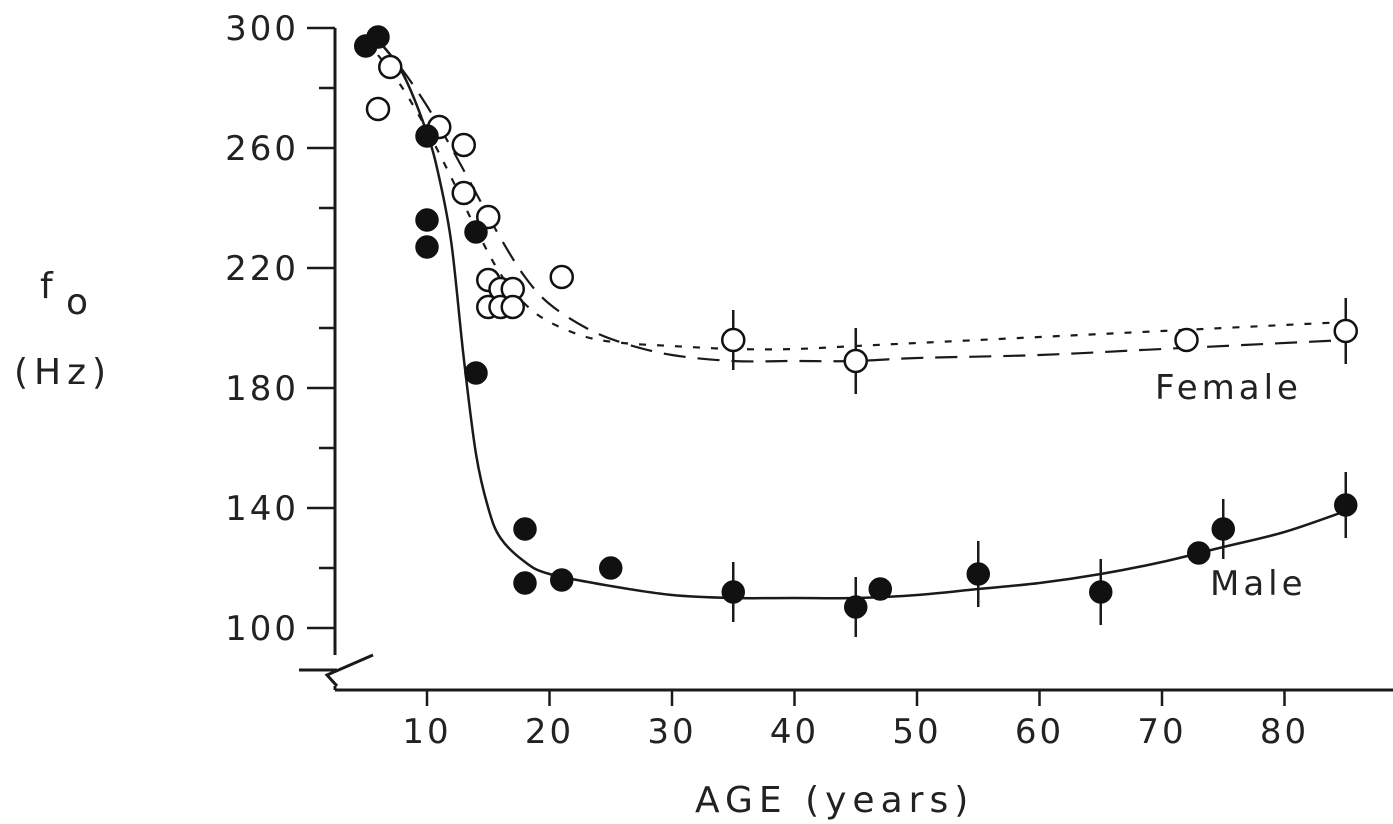 This screenshot has height=824, width=1393. I want to click on x-tick-label: 20, so click(549, 732).